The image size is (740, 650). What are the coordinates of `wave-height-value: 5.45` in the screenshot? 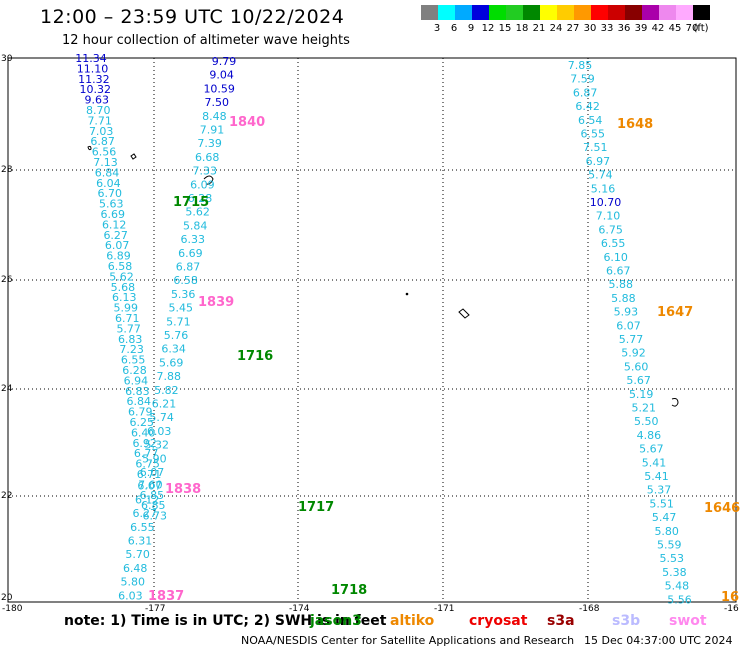 It's located at (181, 308).